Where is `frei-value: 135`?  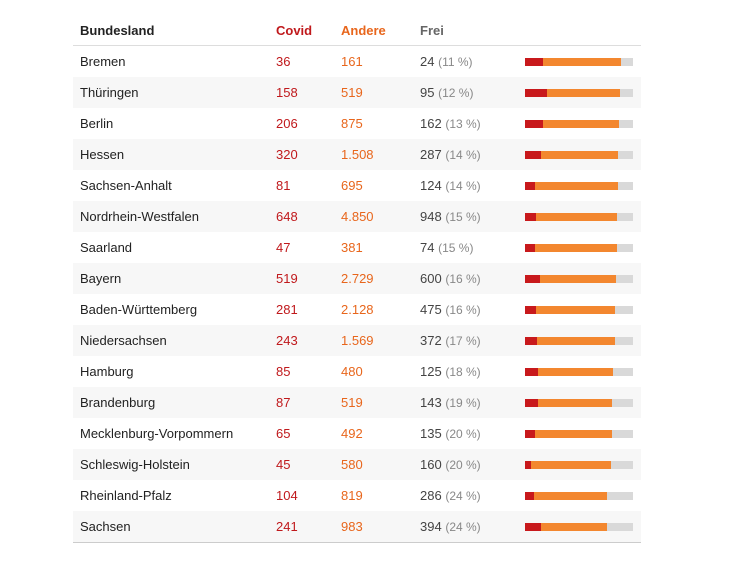
frei-value: 135 is located at coordinates (431, 433).